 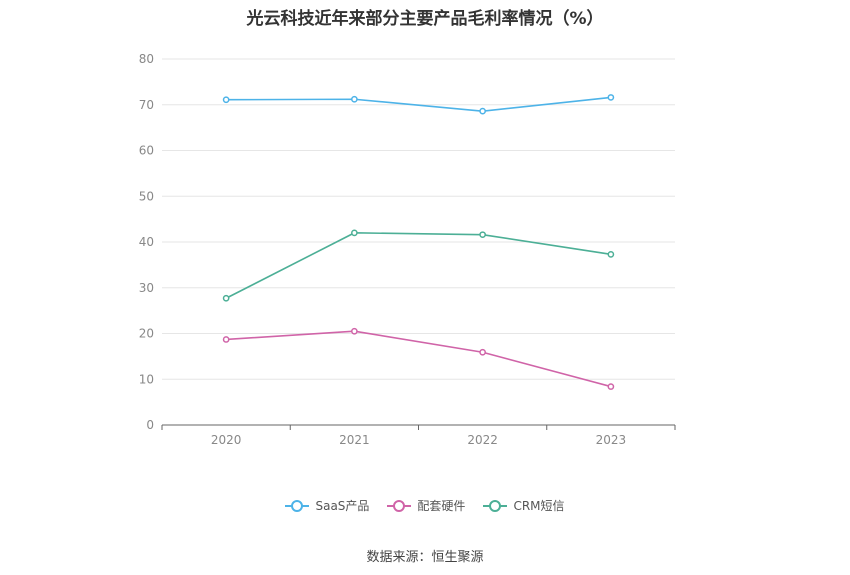 What do you see at coordinates (146, 105) in the screenshot?
I see `y-tick-label: 70` at bounding box center [146, 105].